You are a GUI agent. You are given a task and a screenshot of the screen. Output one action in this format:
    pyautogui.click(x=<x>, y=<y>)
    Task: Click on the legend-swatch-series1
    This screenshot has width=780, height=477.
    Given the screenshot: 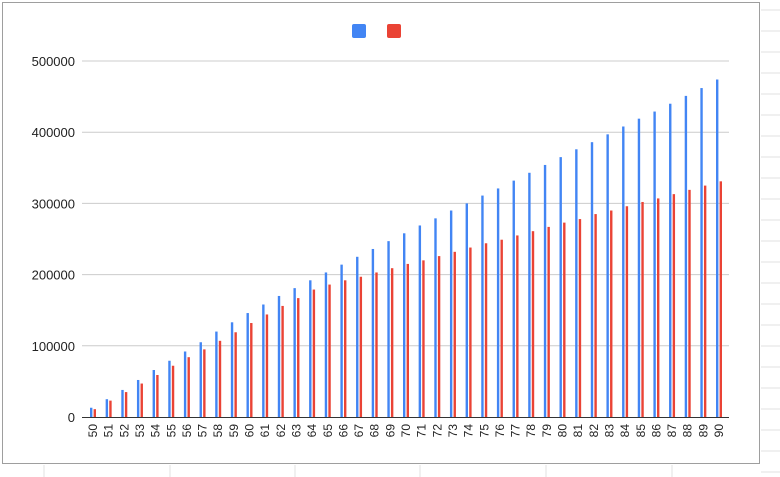 What is the action you would take?
    pyautogui.click(x=359, y=31)
    